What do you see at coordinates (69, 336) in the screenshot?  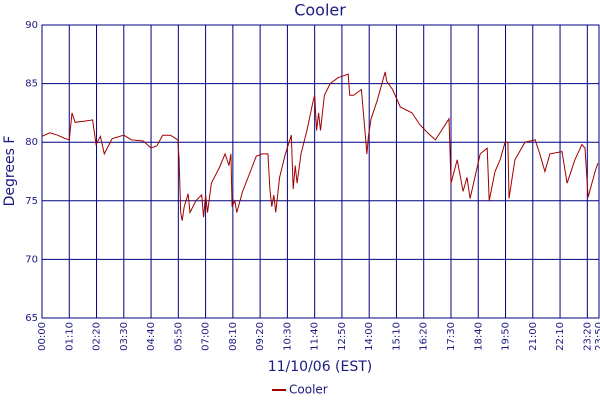 I see `x-tick-label: 01:10` at bounding box center [69, 336].